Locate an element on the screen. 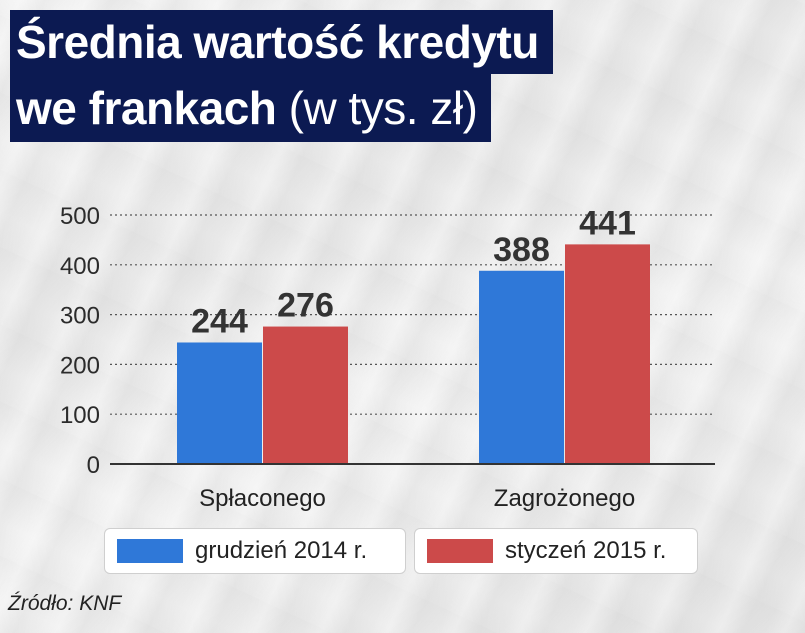 The height and width of the screenshot is (633, 805). data-label: 388 is located at coordinates (521, 250).